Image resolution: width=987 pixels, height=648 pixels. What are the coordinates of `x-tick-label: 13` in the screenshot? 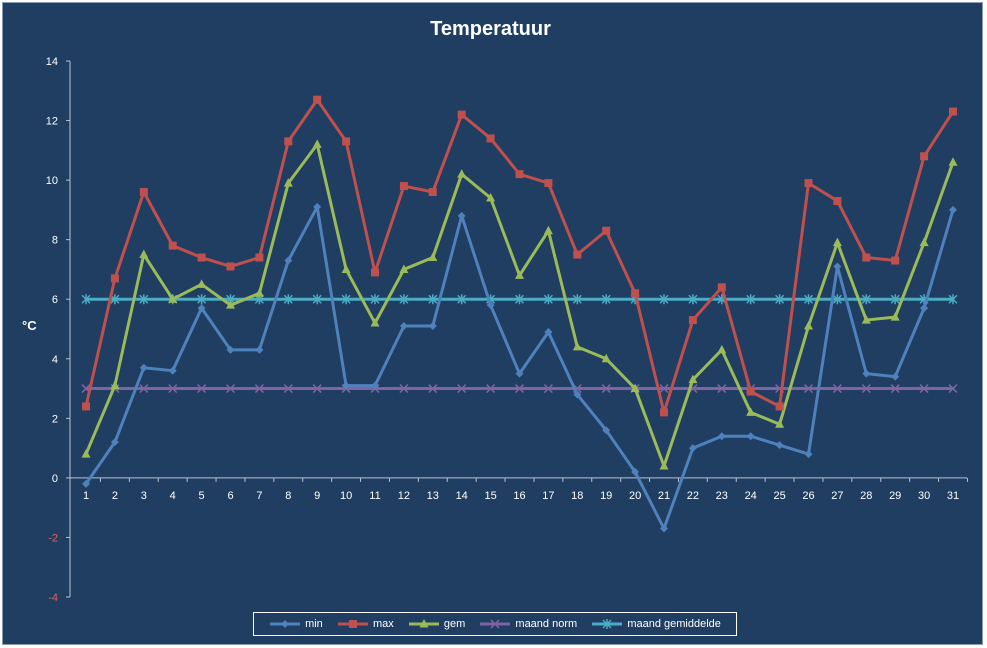 It's located at (433, 496).